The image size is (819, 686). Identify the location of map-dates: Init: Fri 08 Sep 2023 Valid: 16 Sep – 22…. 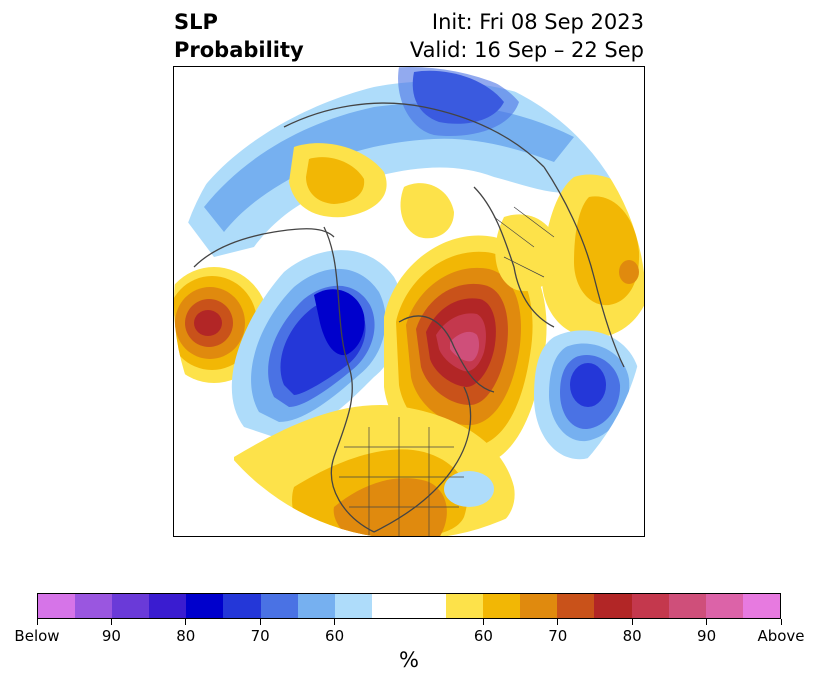
(527, 36).